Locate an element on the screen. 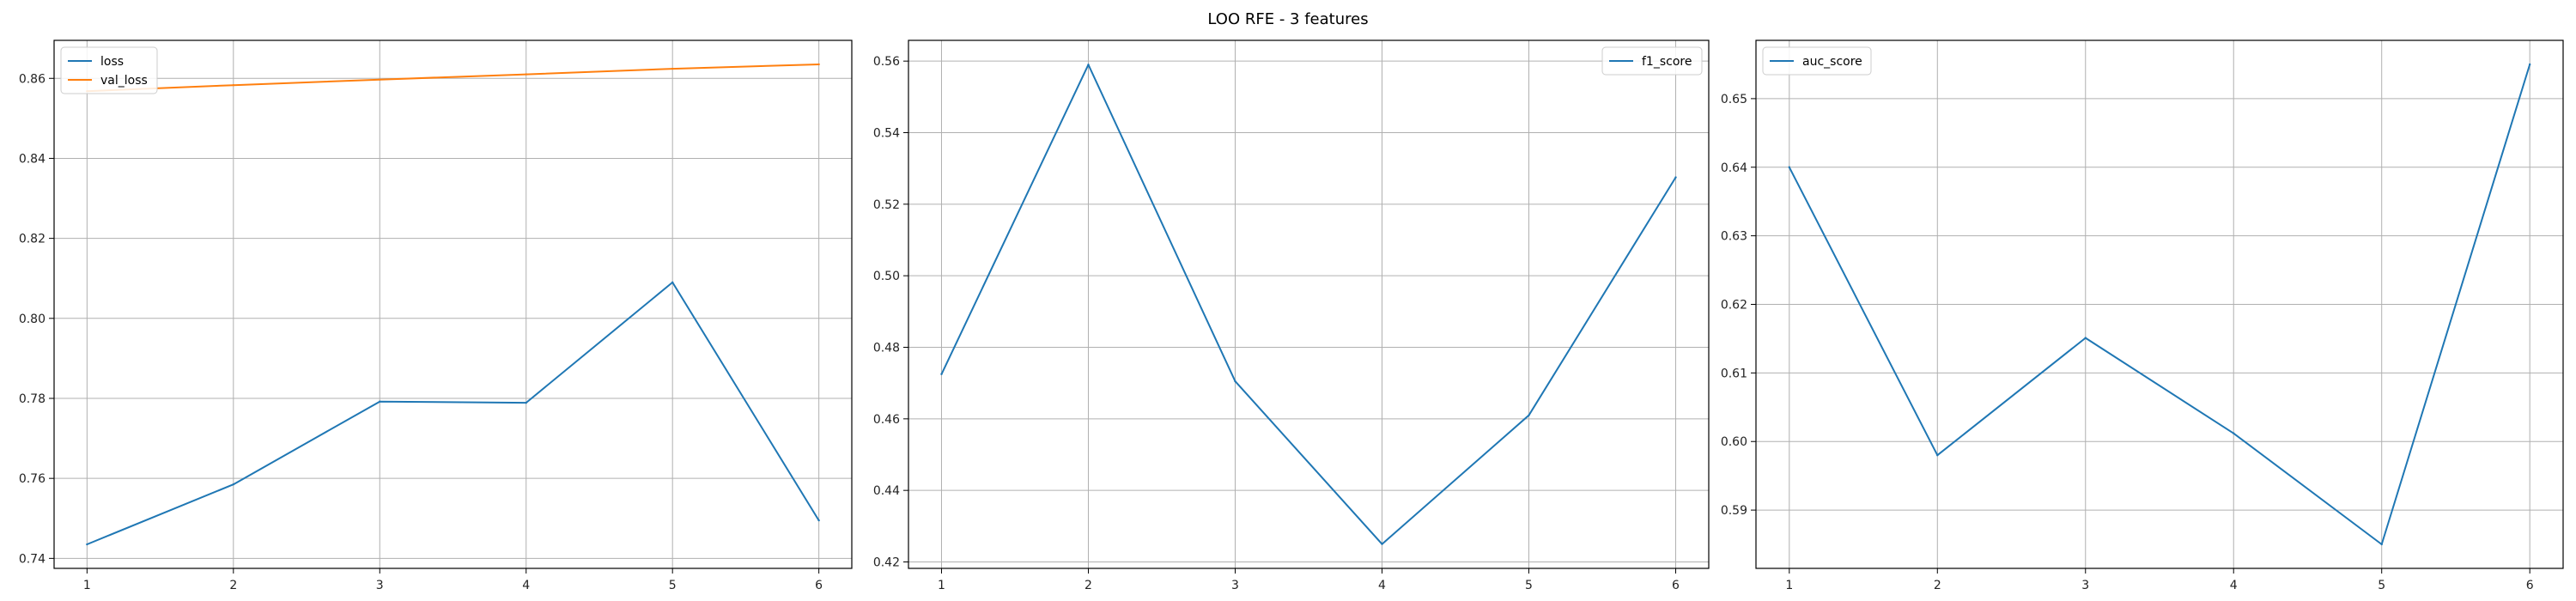  y-tick-label: 0.54 is located at coordinates (886, 134).